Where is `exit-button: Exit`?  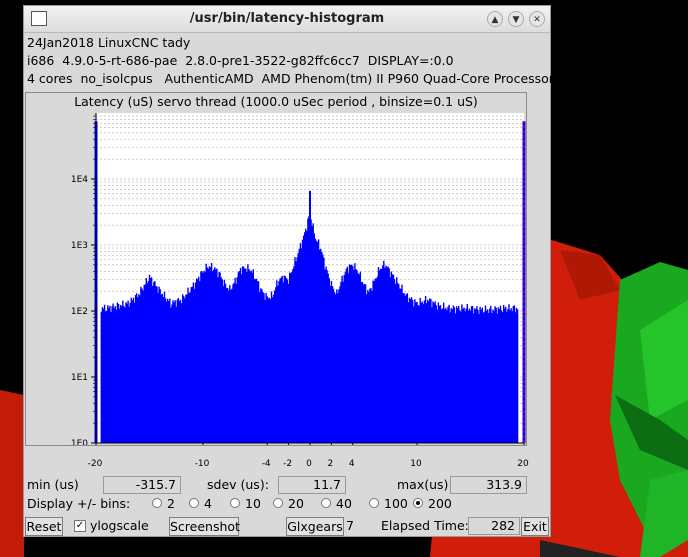
exit-button: Exit is located at coordinates (535, 526).